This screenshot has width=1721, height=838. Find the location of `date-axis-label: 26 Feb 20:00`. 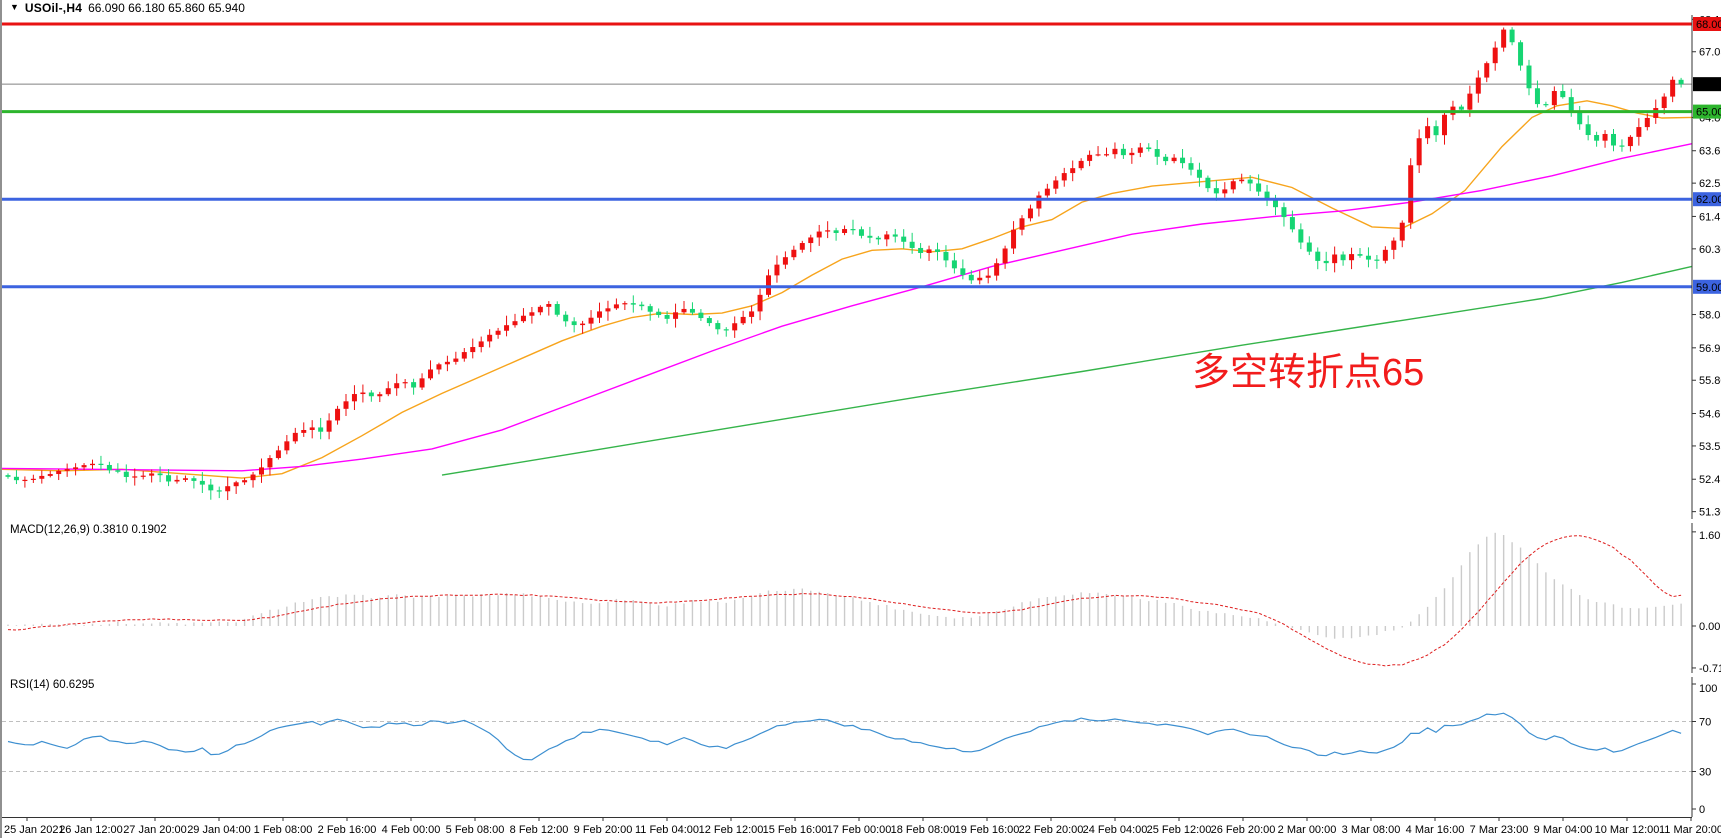

date-axis-label: 26 Feb 20:00 is located at coordinates (1243, 830).